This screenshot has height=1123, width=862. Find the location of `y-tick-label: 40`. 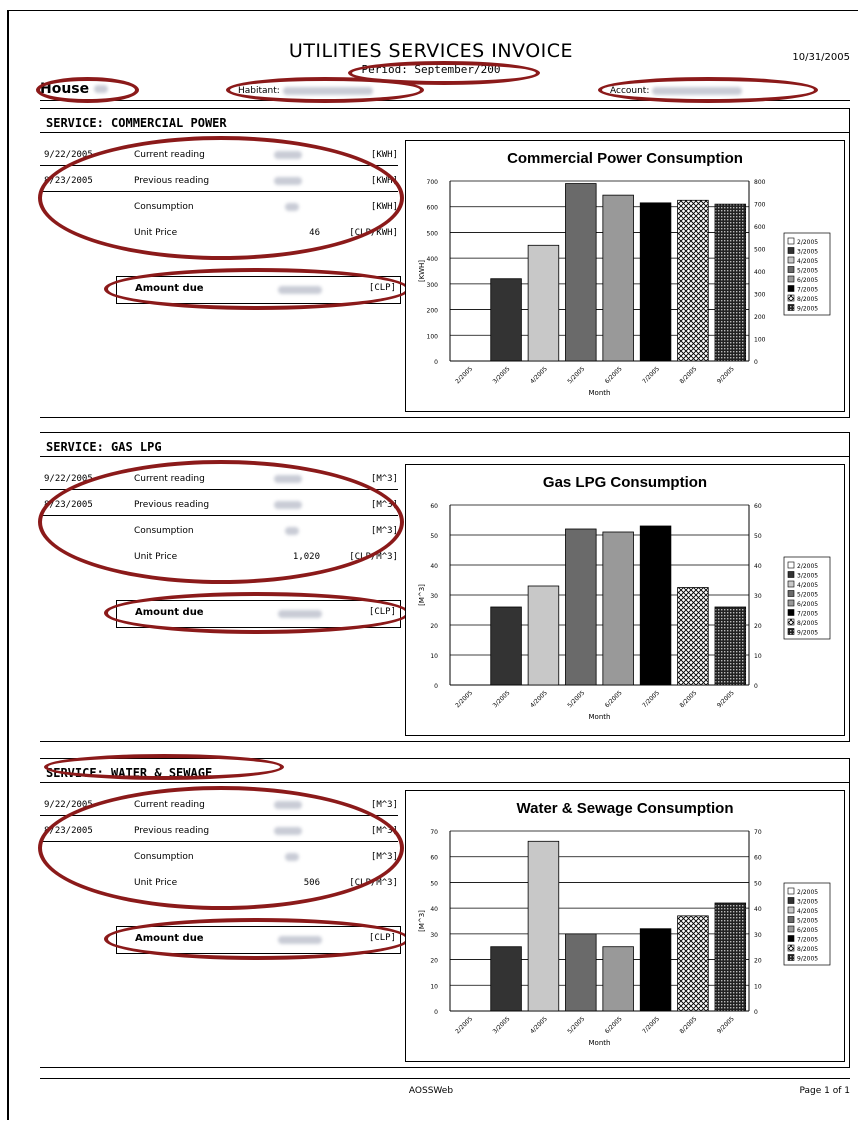

y-tick-label: 40 is located at coordinates (434, 909).